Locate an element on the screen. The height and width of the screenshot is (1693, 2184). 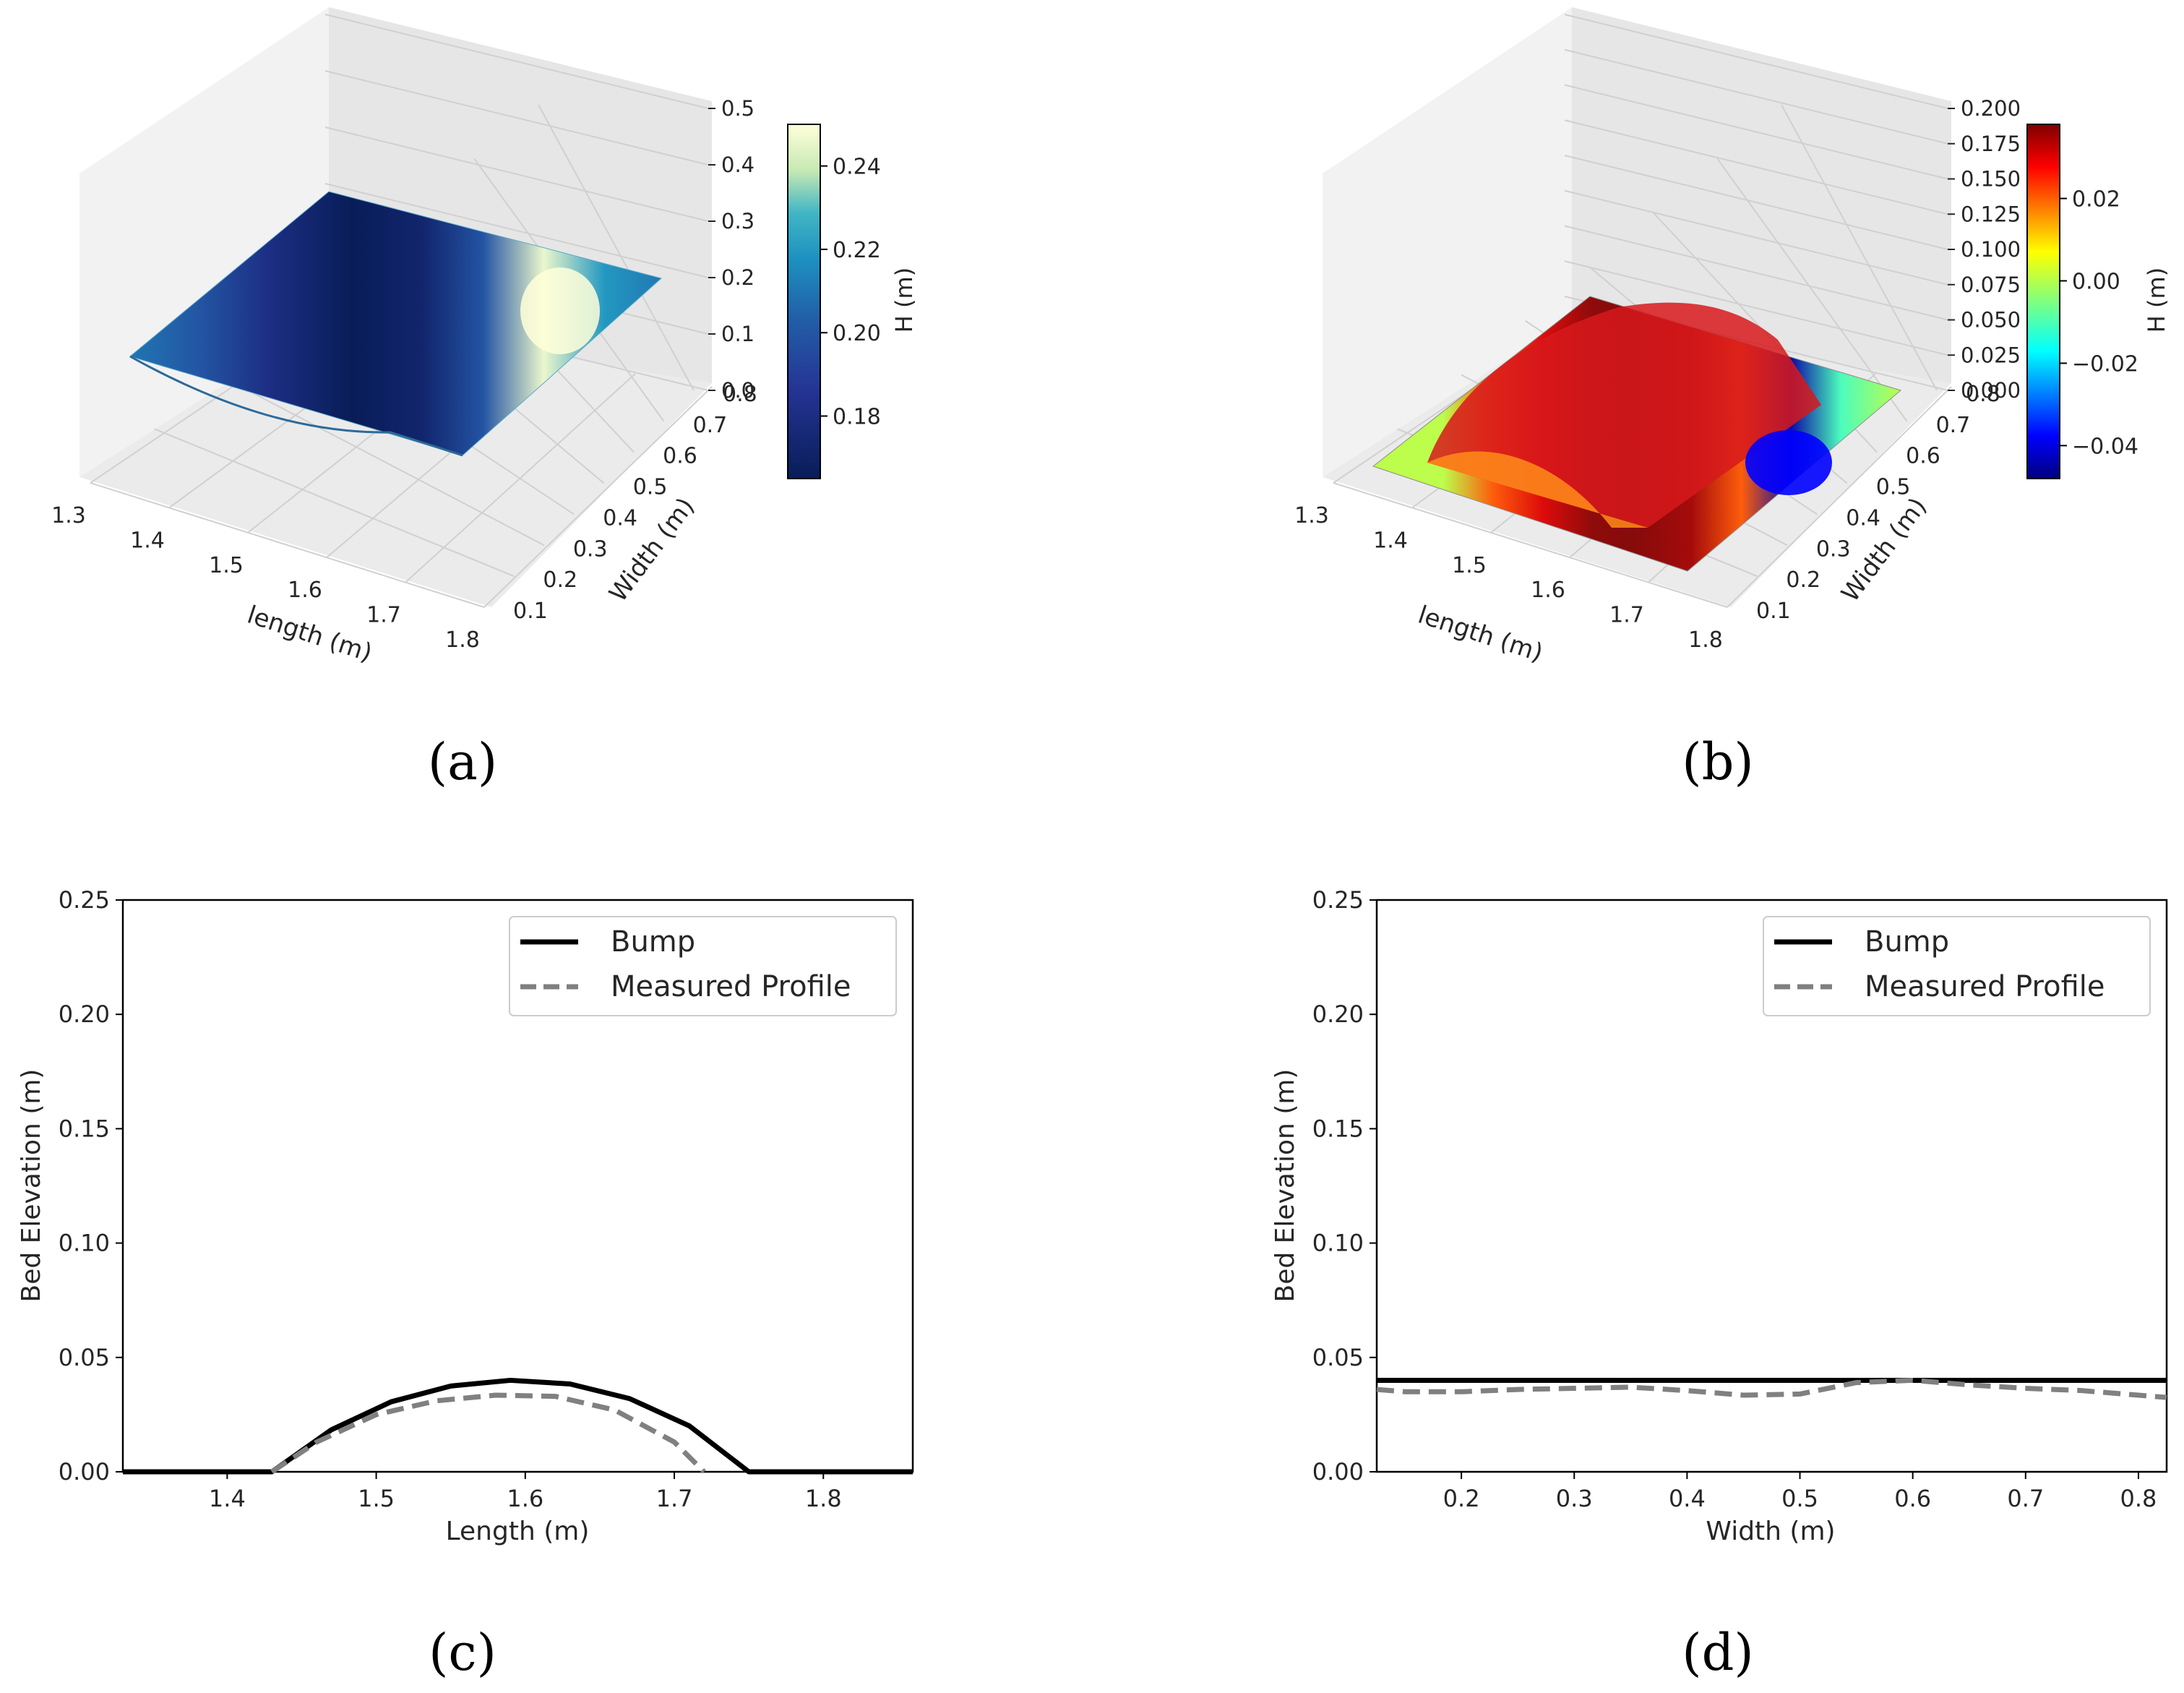
panel-a-surface-front-edge is located at coordinates (296, 406).